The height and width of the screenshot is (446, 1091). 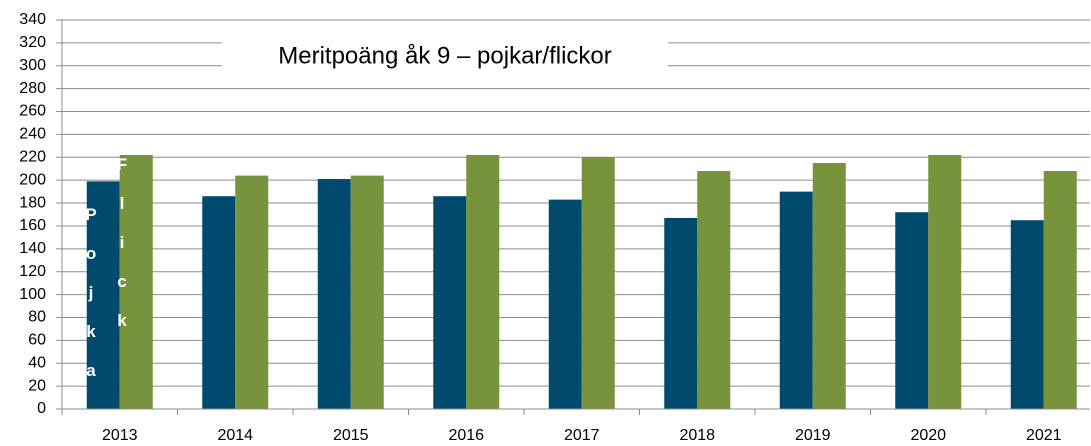 What do you see at coordinates (37, 385) in the screenshot?
I see `y-tick-label: 20` at bounding box center [37, 385].